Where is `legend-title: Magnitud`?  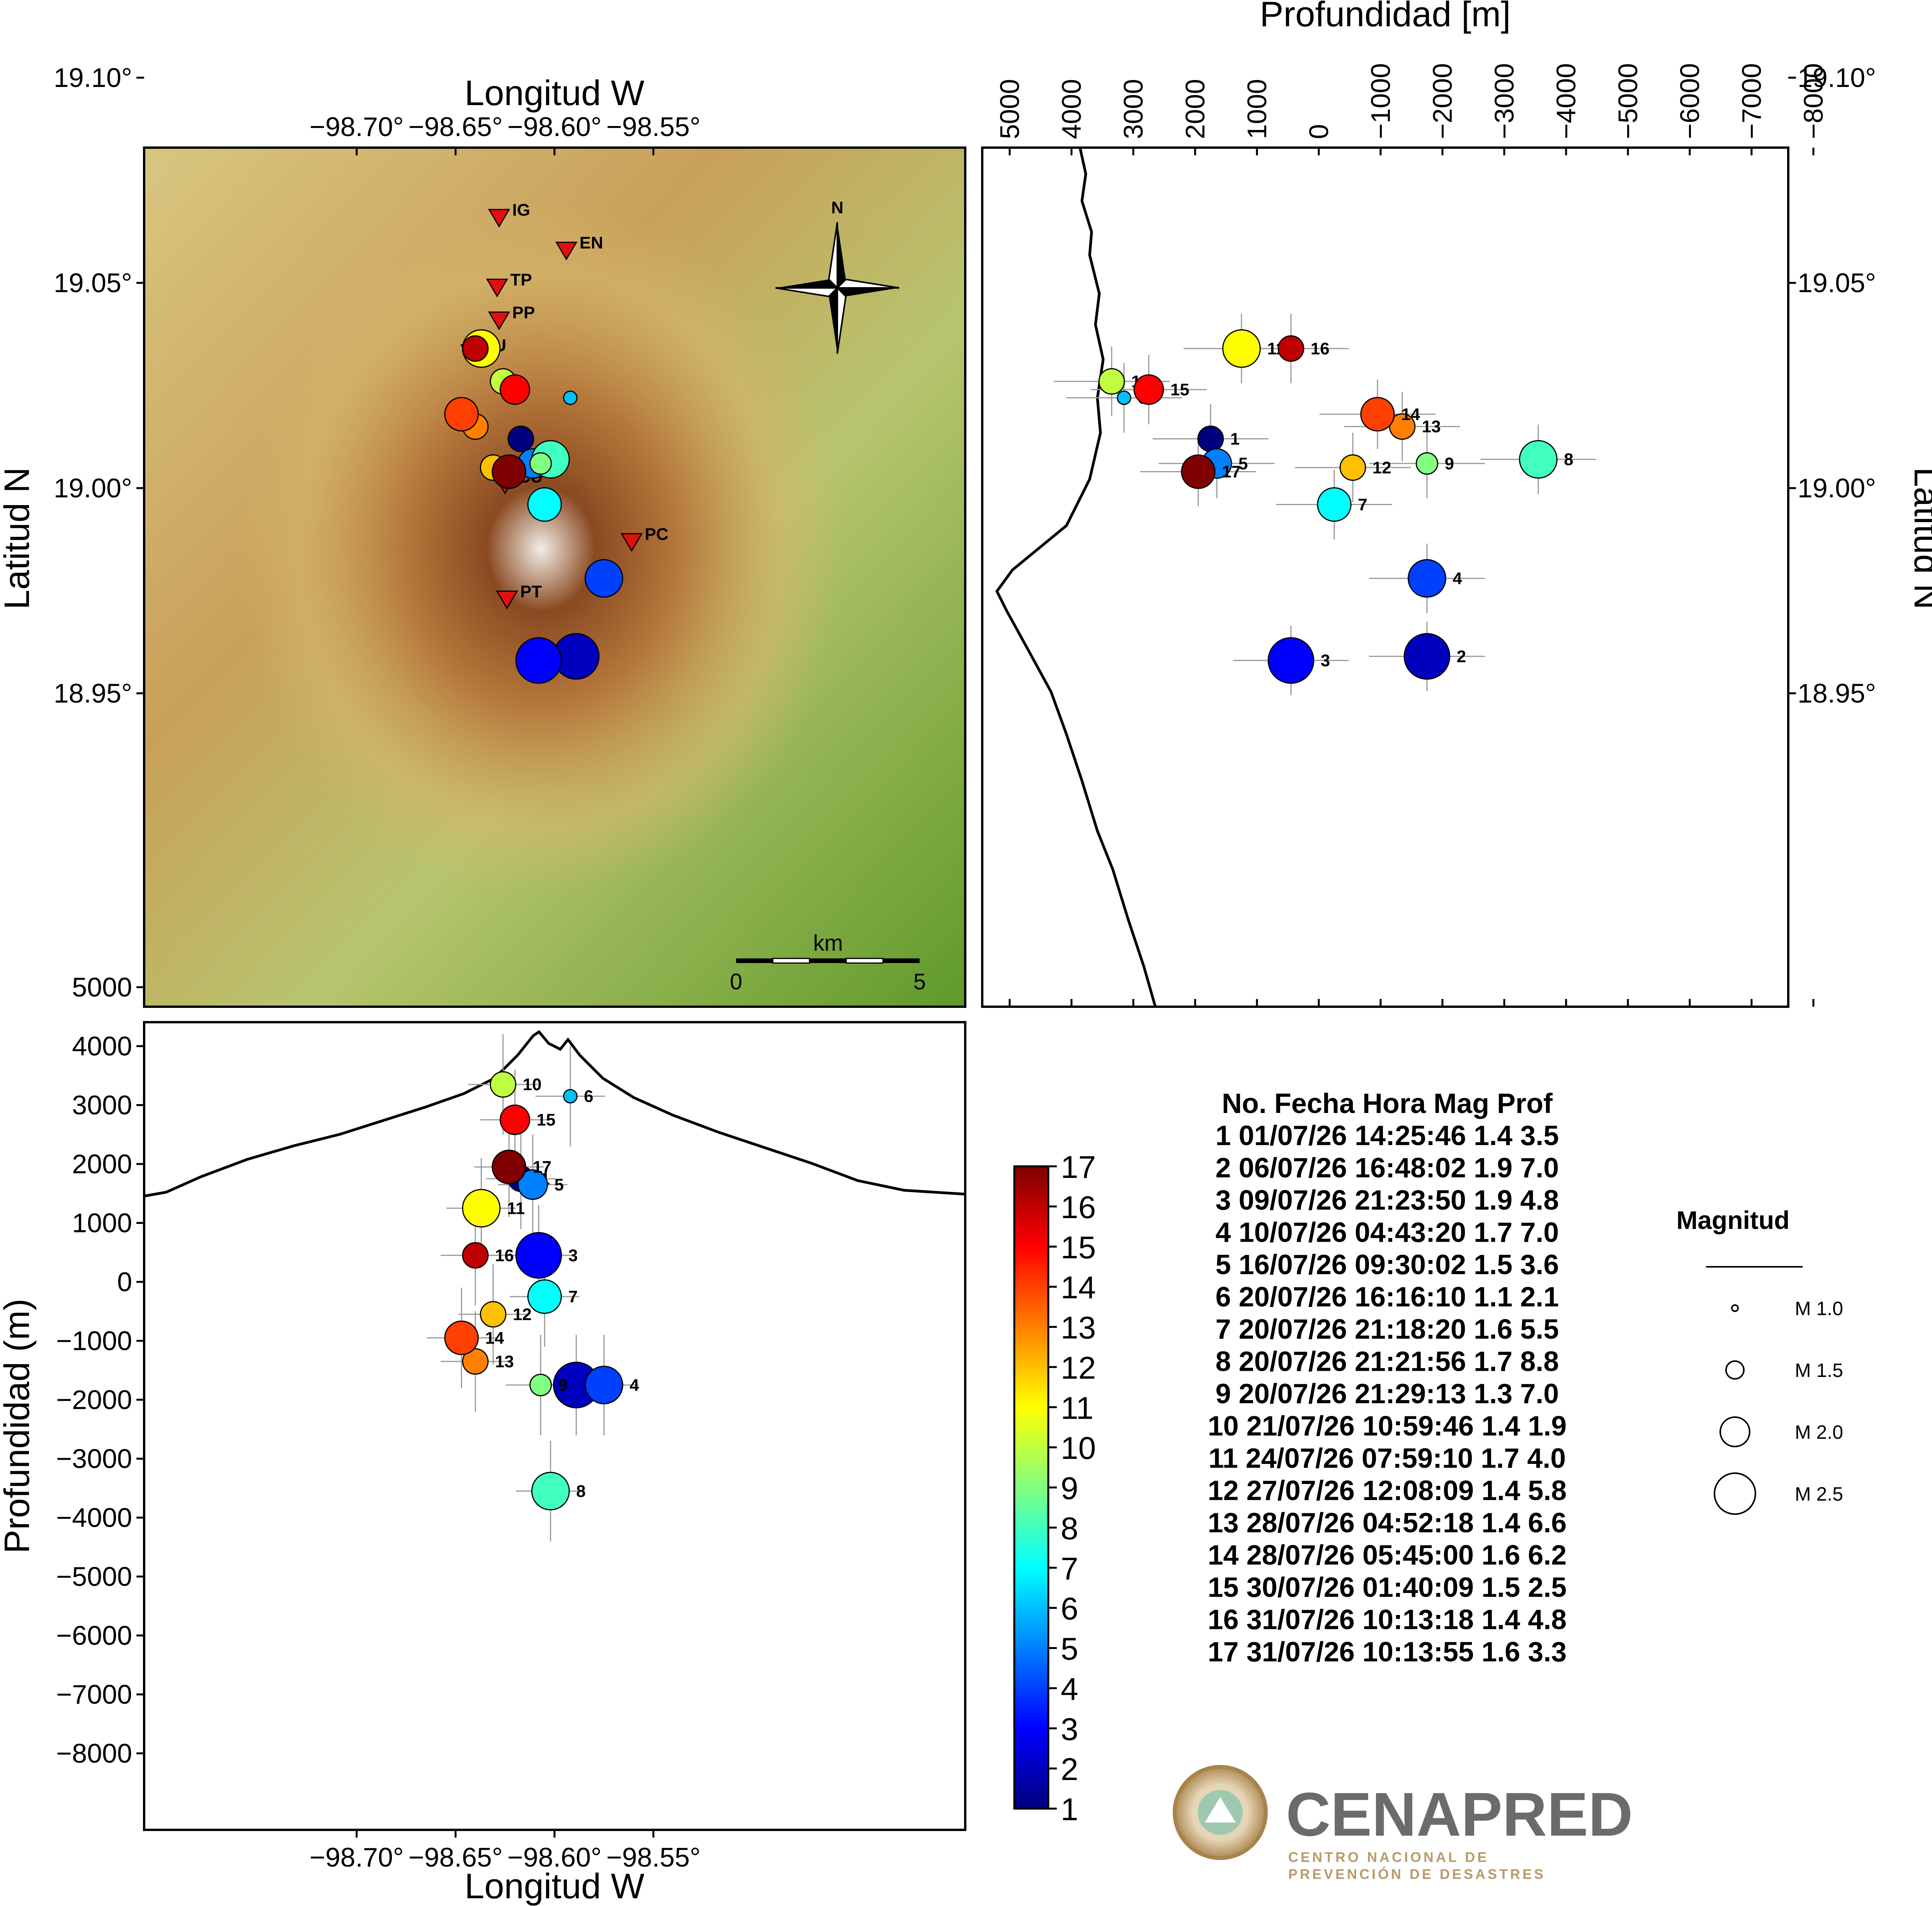 legend-title: Magnitud is located at coordinates (1732, 1220).